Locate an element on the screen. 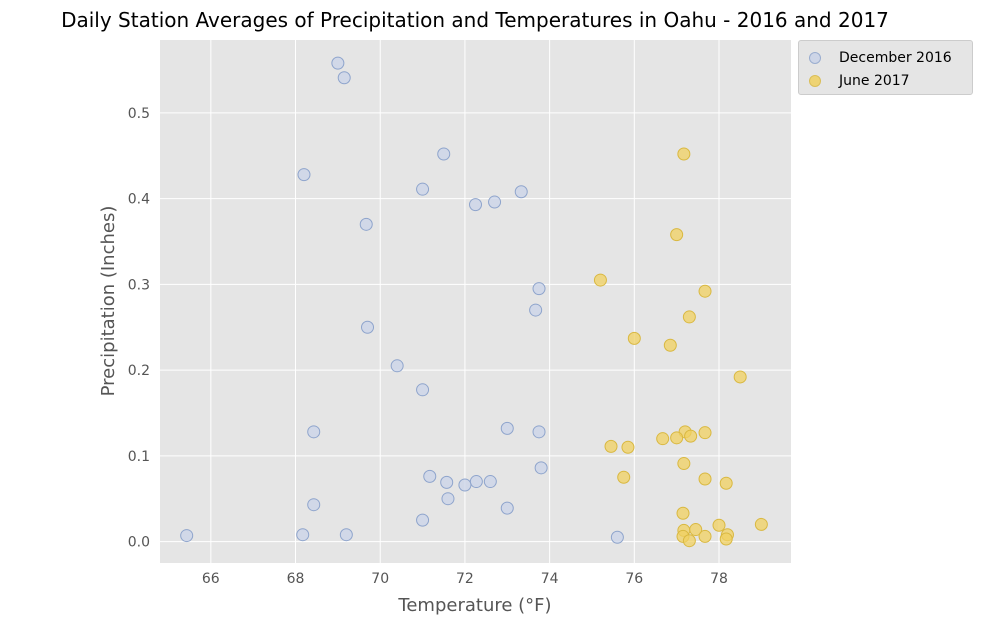  x-tick-label: 70 is located at coordinates (380, 579).